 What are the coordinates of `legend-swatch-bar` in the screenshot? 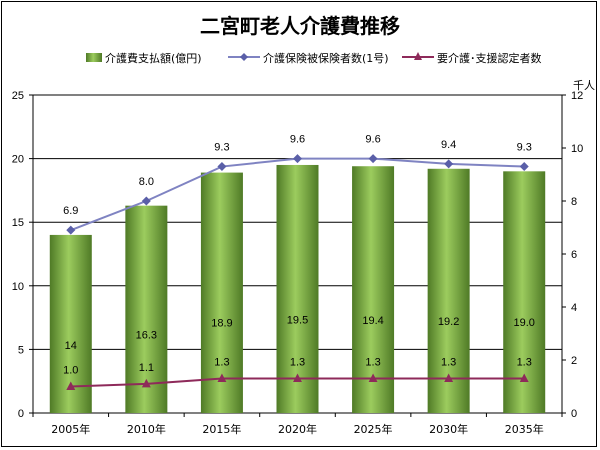 It's located at (94, 57).